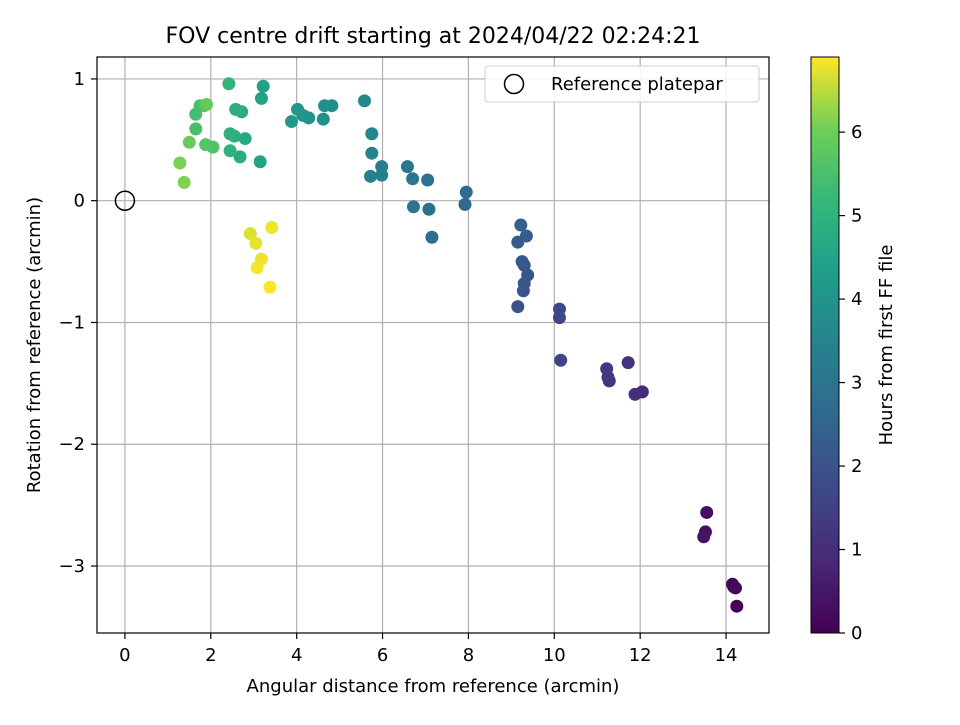  Describe the element at coordinates (886, 345) in the screenshot. I see `colorbar-title: Hours from first FF file` at that location.